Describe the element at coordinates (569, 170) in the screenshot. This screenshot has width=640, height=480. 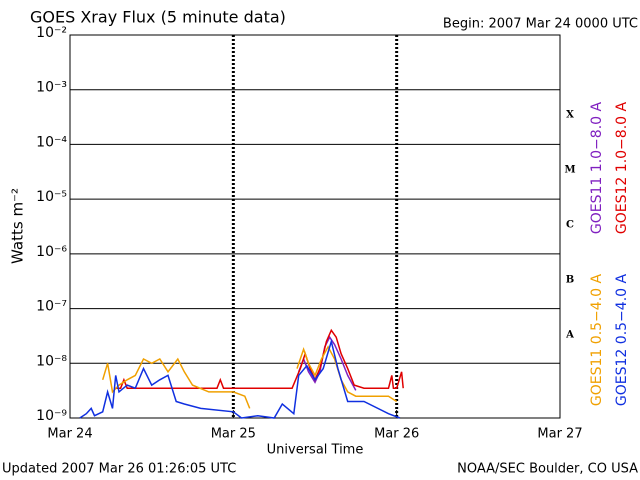
I see `class-label: M` at that location.